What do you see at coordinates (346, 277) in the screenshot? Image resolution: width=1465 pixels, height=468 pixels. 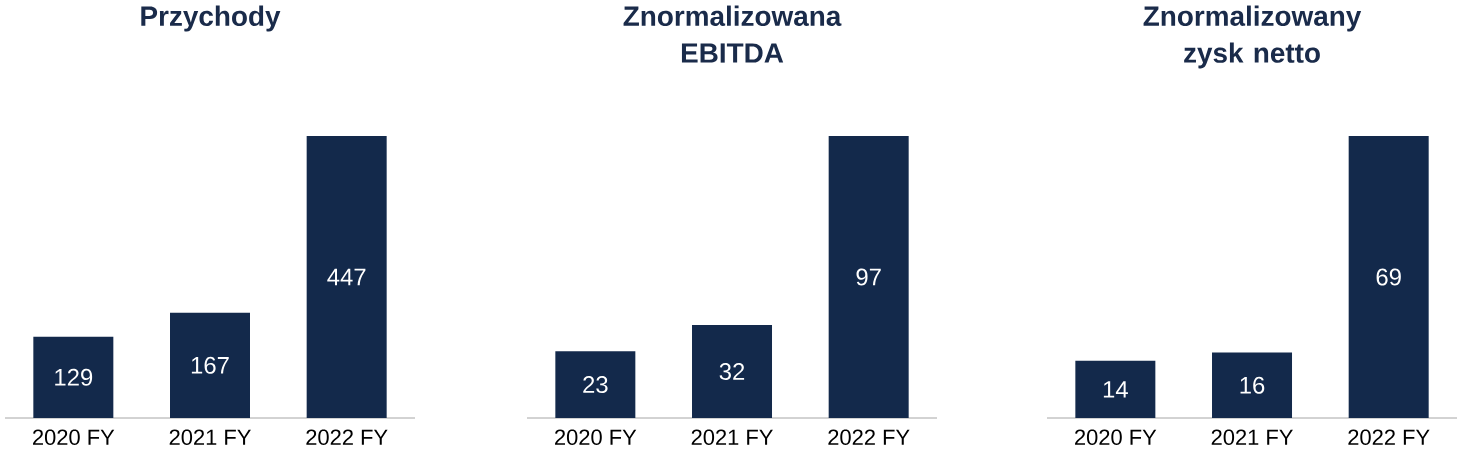 I see `data-label: 447` at bounding box center [346, 277].